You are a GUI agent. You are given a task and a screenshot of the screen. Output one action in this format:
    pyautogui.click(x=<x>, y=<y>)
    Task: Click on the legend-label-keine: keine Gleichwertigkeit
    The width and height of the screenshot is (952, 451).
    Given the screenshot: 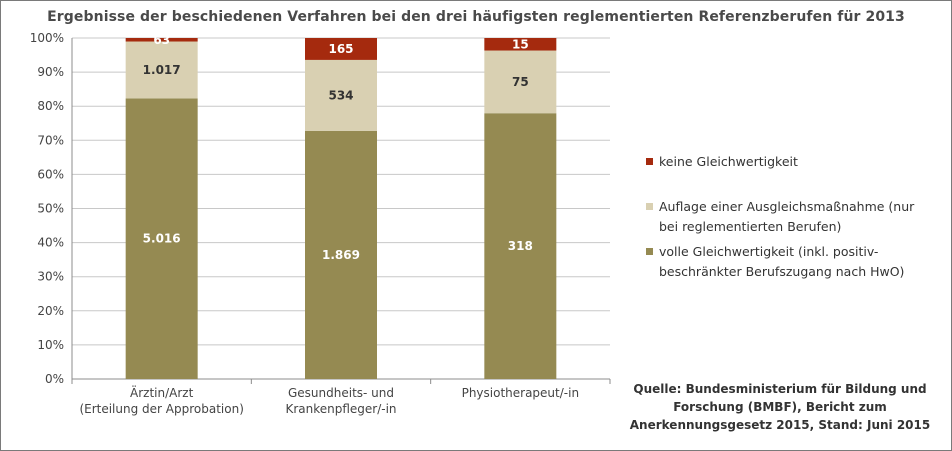 What is the action you would take?
    pyautogui.click(x=728, y=161)
    